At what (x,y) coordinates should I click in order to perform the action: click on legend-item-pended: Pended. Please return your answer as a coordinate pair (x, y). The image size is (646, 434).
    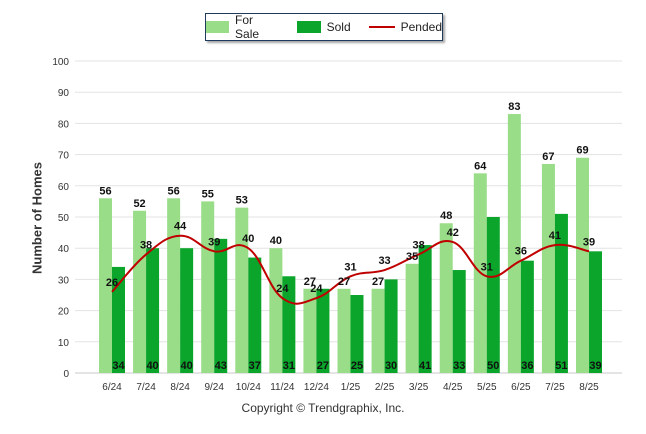
    Looking at the image, I should click on (405, 27).